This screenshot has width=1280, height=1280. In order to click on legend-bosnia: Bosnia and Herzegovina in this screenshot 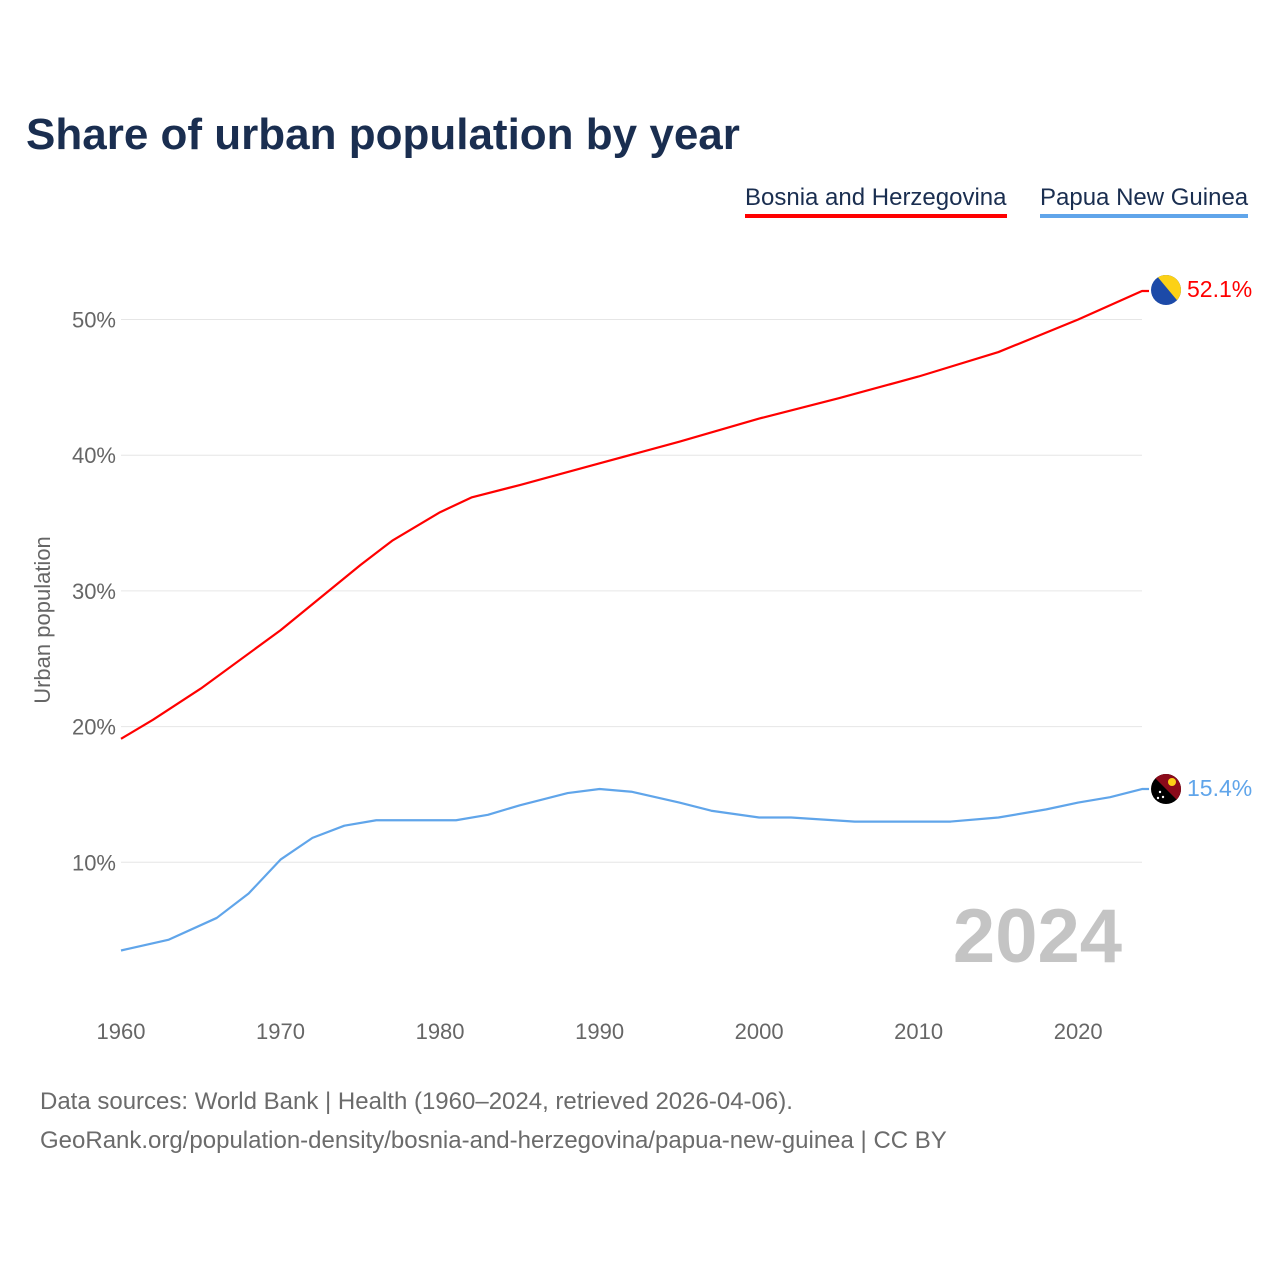, I will do `click(876, 201)`.